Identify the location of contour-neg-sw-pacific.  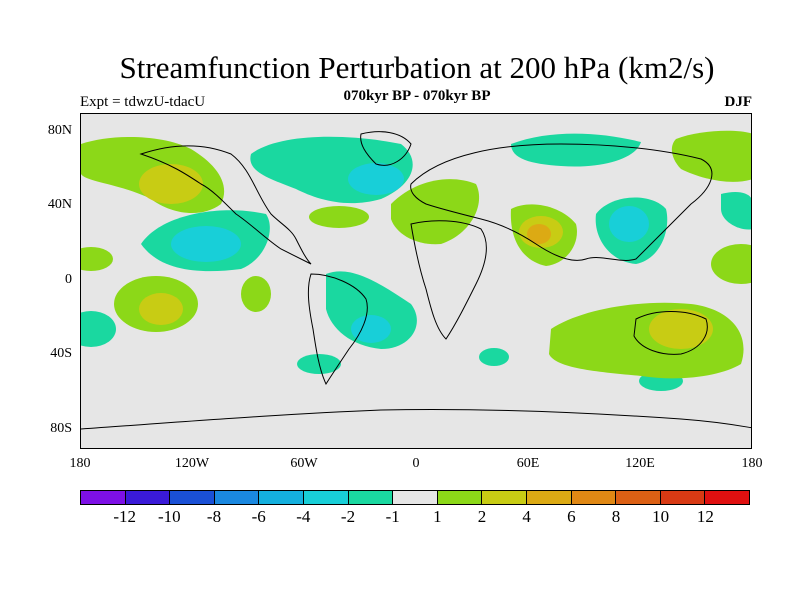
(98, 329).